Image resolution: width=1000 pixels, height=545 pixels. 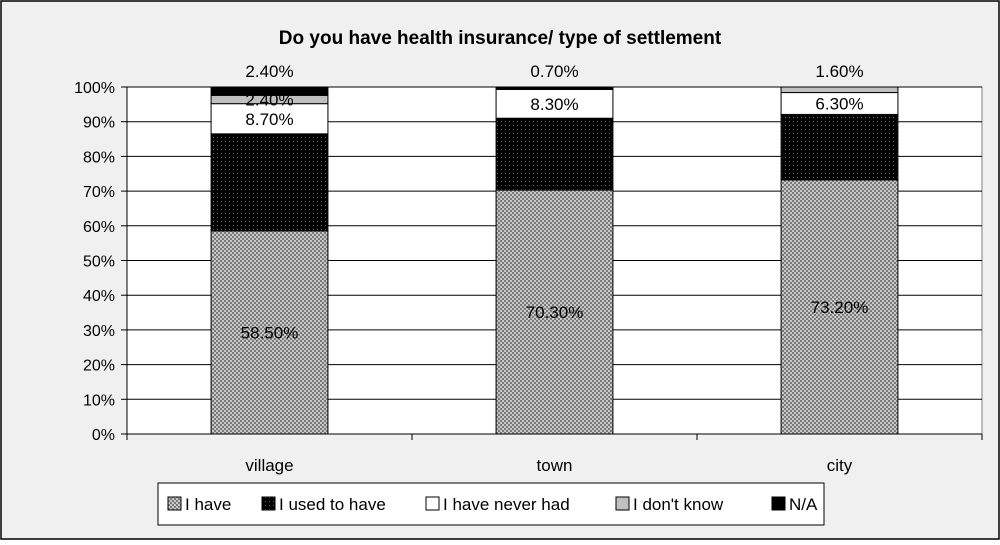 I want to click on x-axis: village town city, so click(x=554, y=454).